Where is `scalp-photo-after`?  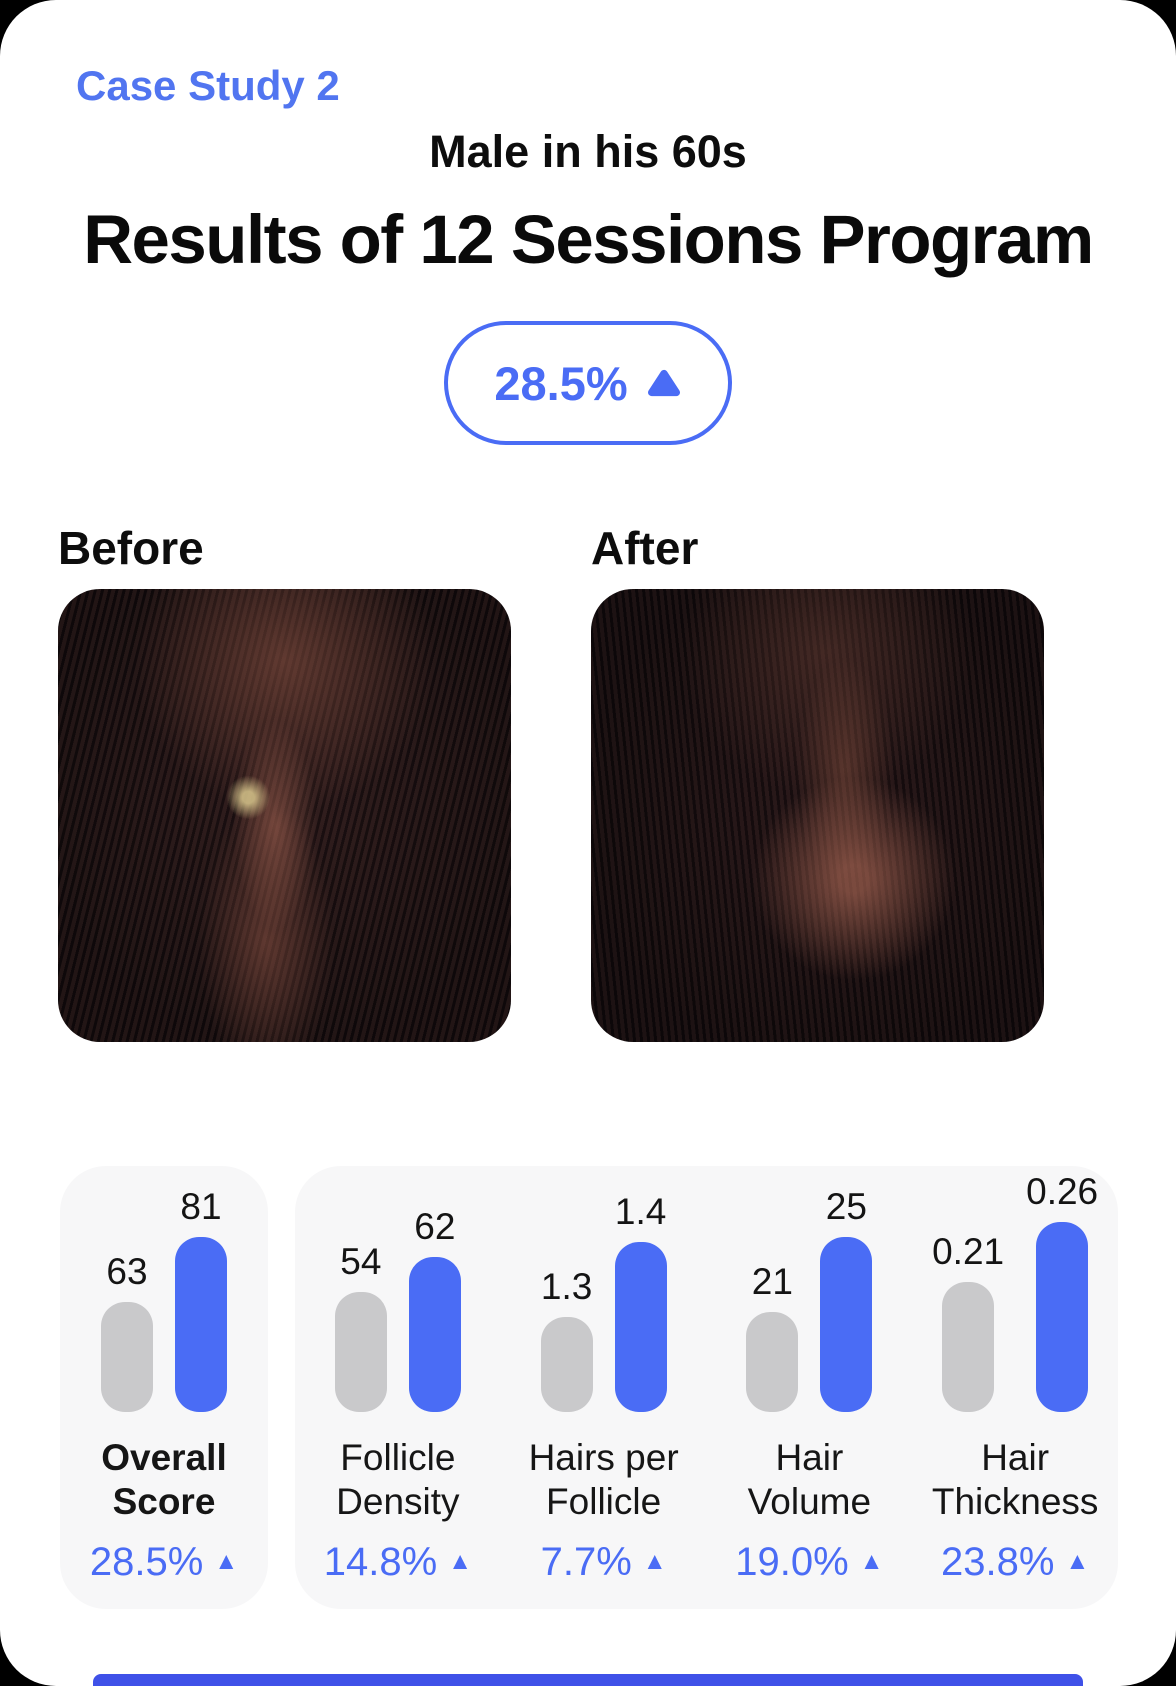
scalp-photo-after is located at coordinates (817, 815).